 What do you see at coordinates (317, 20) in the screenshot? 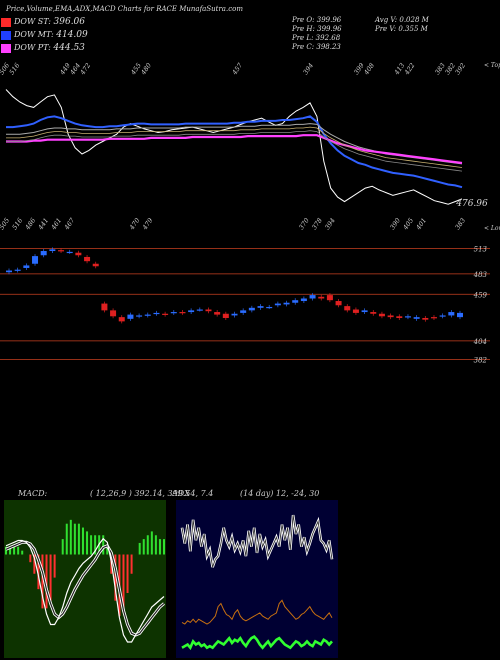
I see `pre-open: Pre O: 399.96` at bounding box center [317, 20].